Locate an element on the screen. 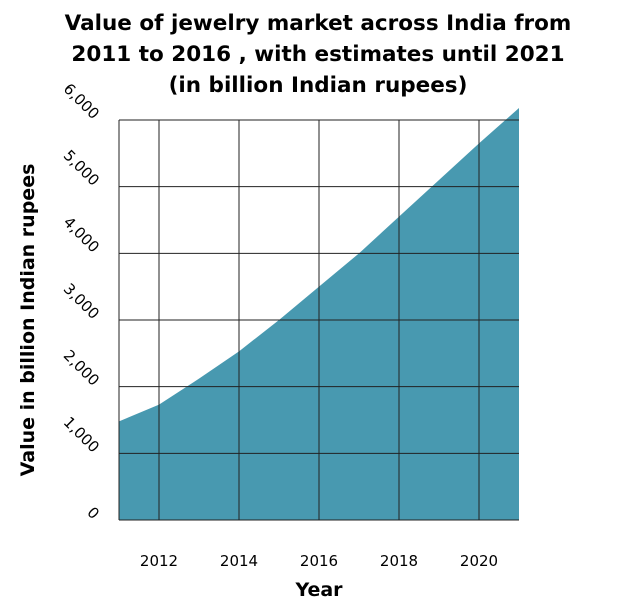  y-tick-label: 3,000 is located at coordinates (81, 301).